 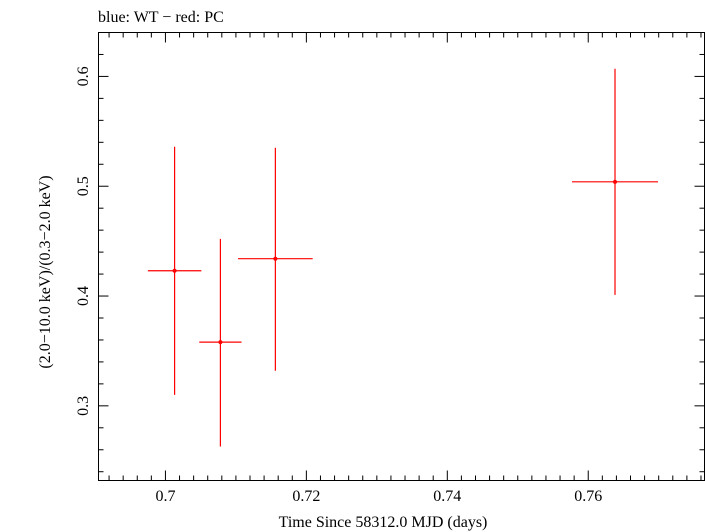 What do you see at coordinates (165, 496) in the screenshot?
I see `x-tick-label: 0.7` at bounding box center [165, 496].